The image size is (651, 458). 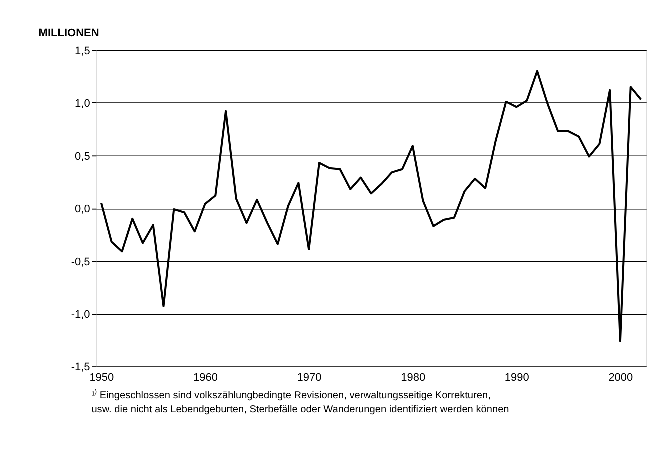 I want to click on chart-title: MILLIONEN, so click(x=69, y=33).